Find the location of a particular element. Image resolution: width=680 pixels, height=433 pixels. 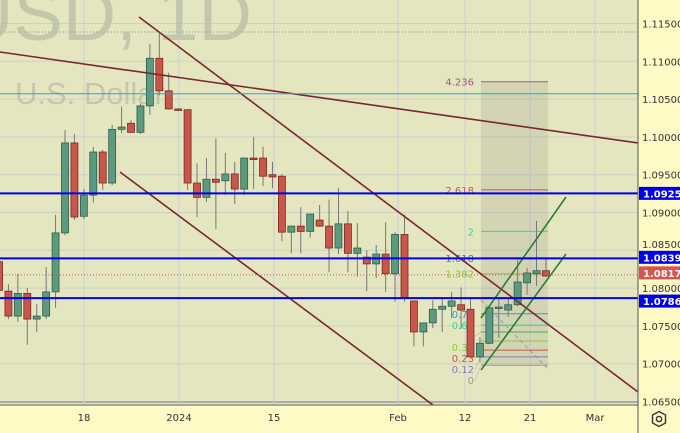

x-tick-label: 15 is located at coordinates (274, 418).